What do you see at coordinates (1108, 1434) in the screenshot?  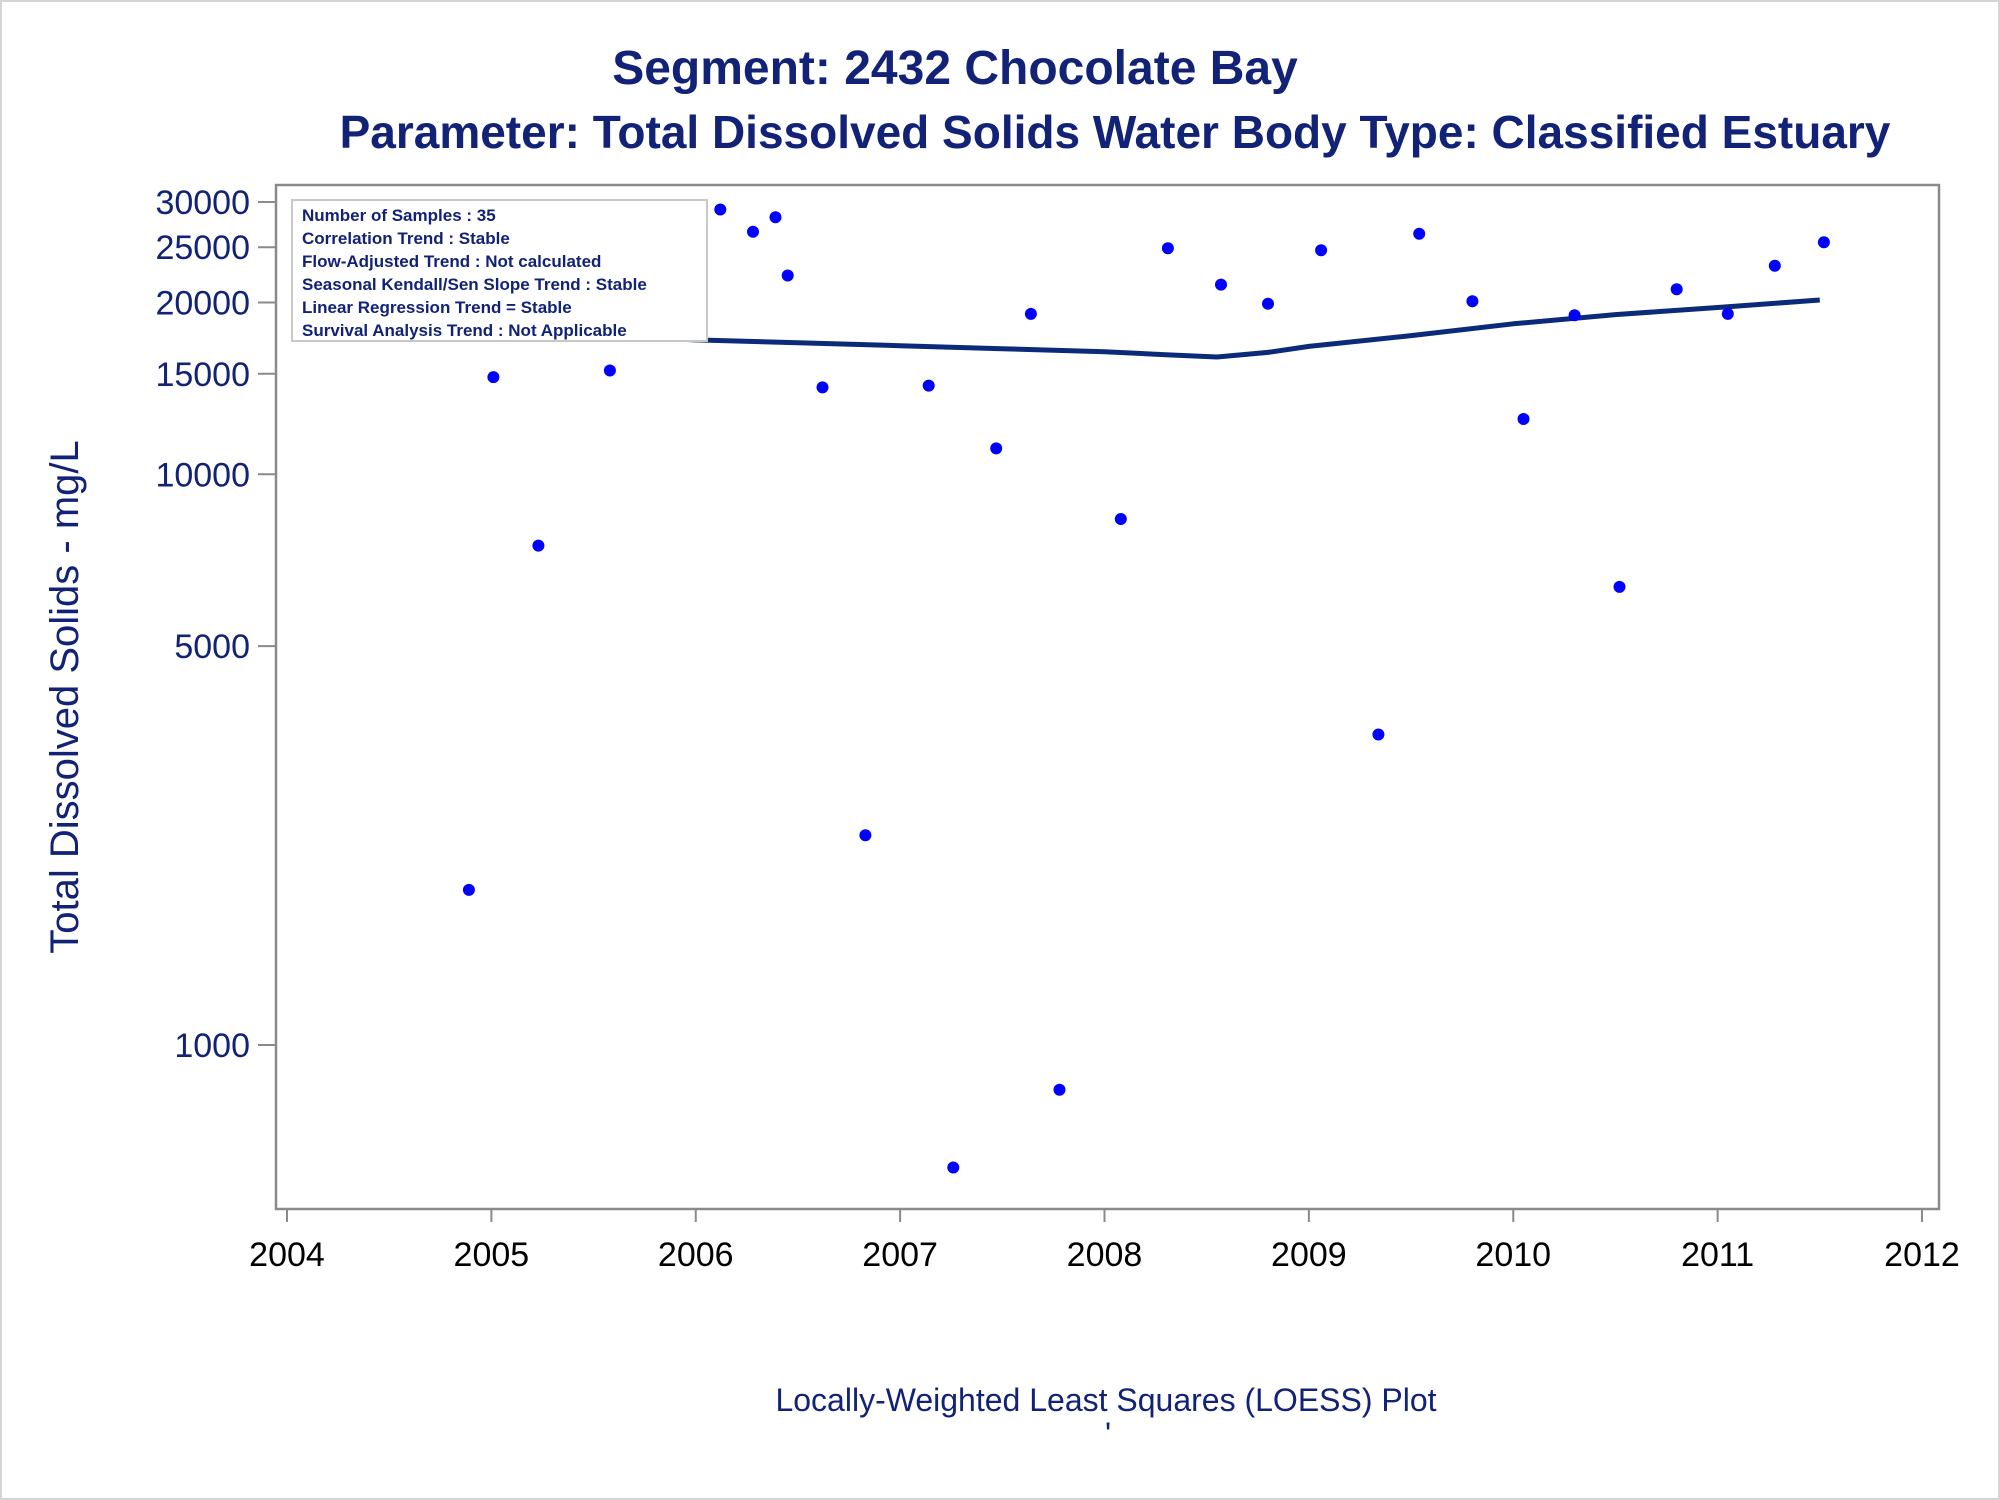 I see `footnote-mark: '` at bounding box center [1108, 1434].